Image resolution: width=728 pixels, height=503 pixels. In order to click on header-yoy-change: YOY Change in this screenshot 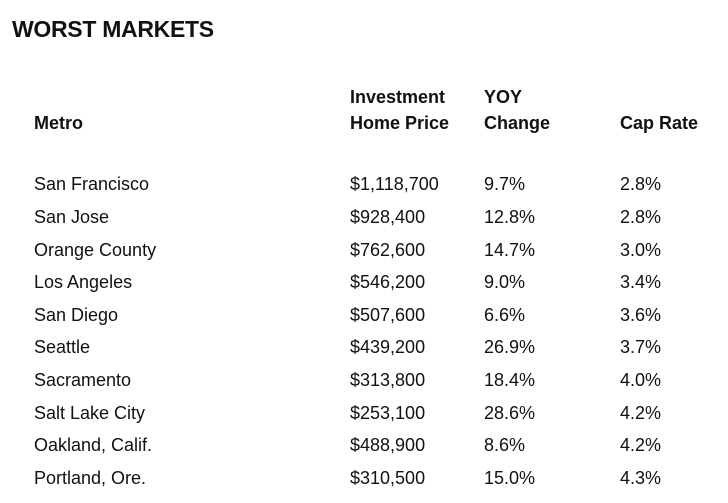, I will do `click(552, 107)`.